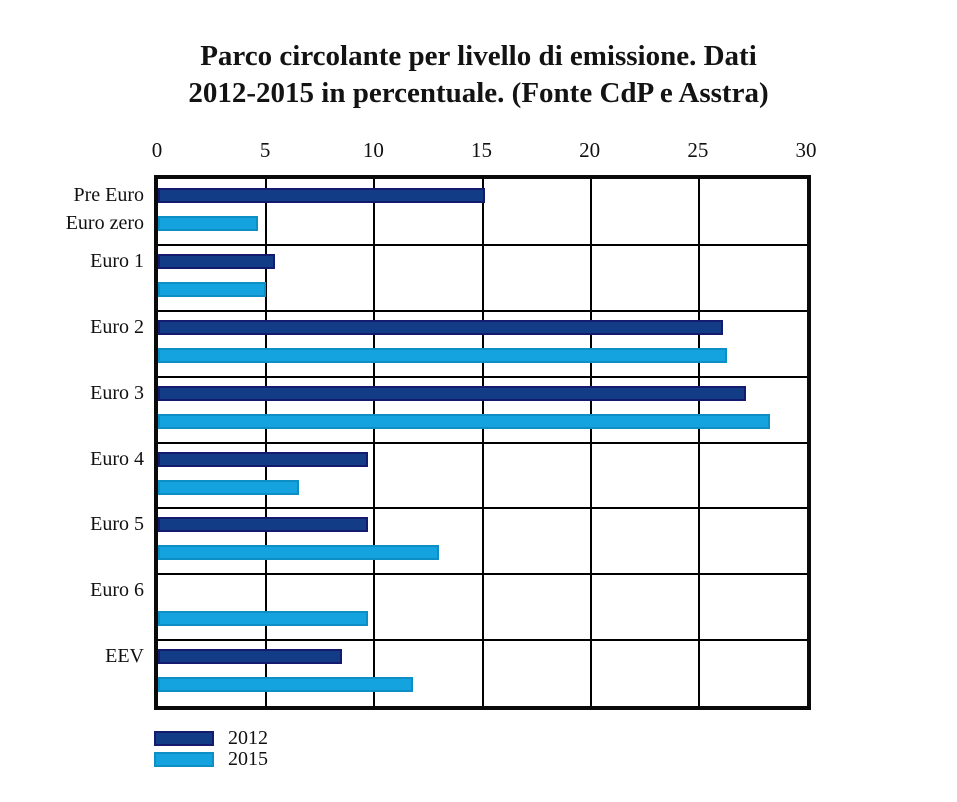  Describe the element at coordinates (117, 260) in the screenshot. I see `category-label: Euro 1` at that location.